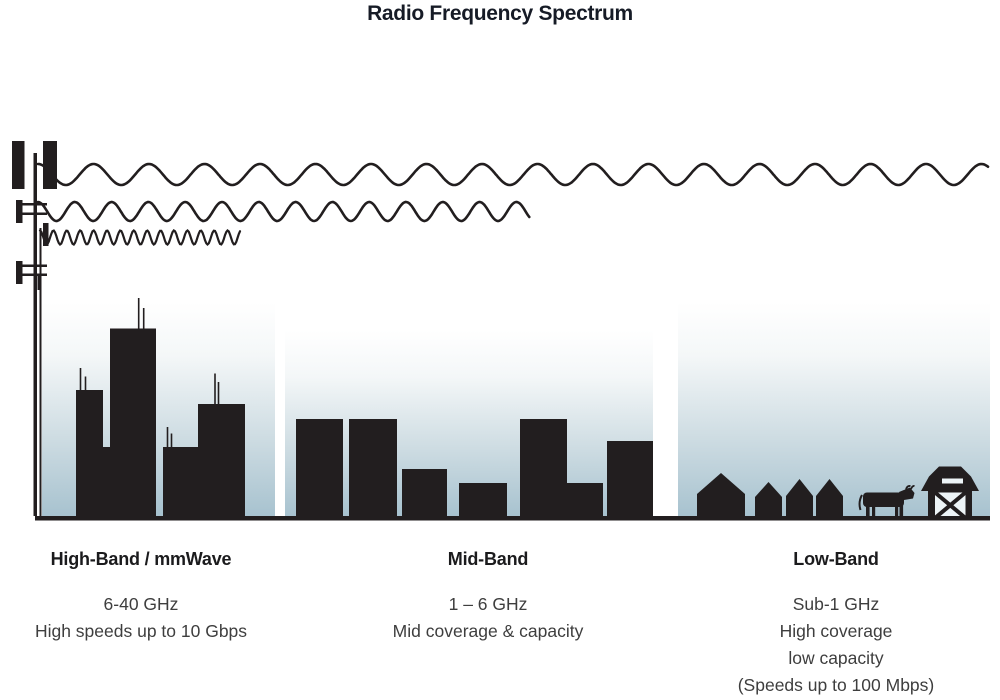 The width and height of the screenshot is (1000, 700). I want to click on long-wavelength-wave-icon, so click(513, 174).